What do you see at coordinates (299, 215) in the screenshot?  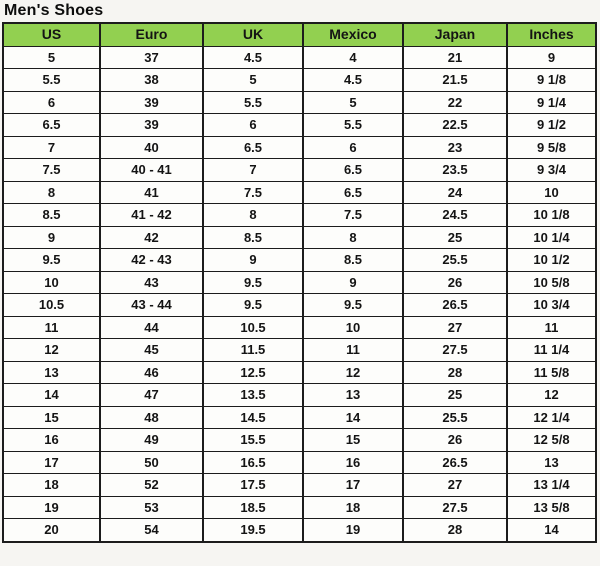 I see `table-row: 8.5 41 - 42 8 7.5 24.5 10 1/8` at bounding box center [299, 215].